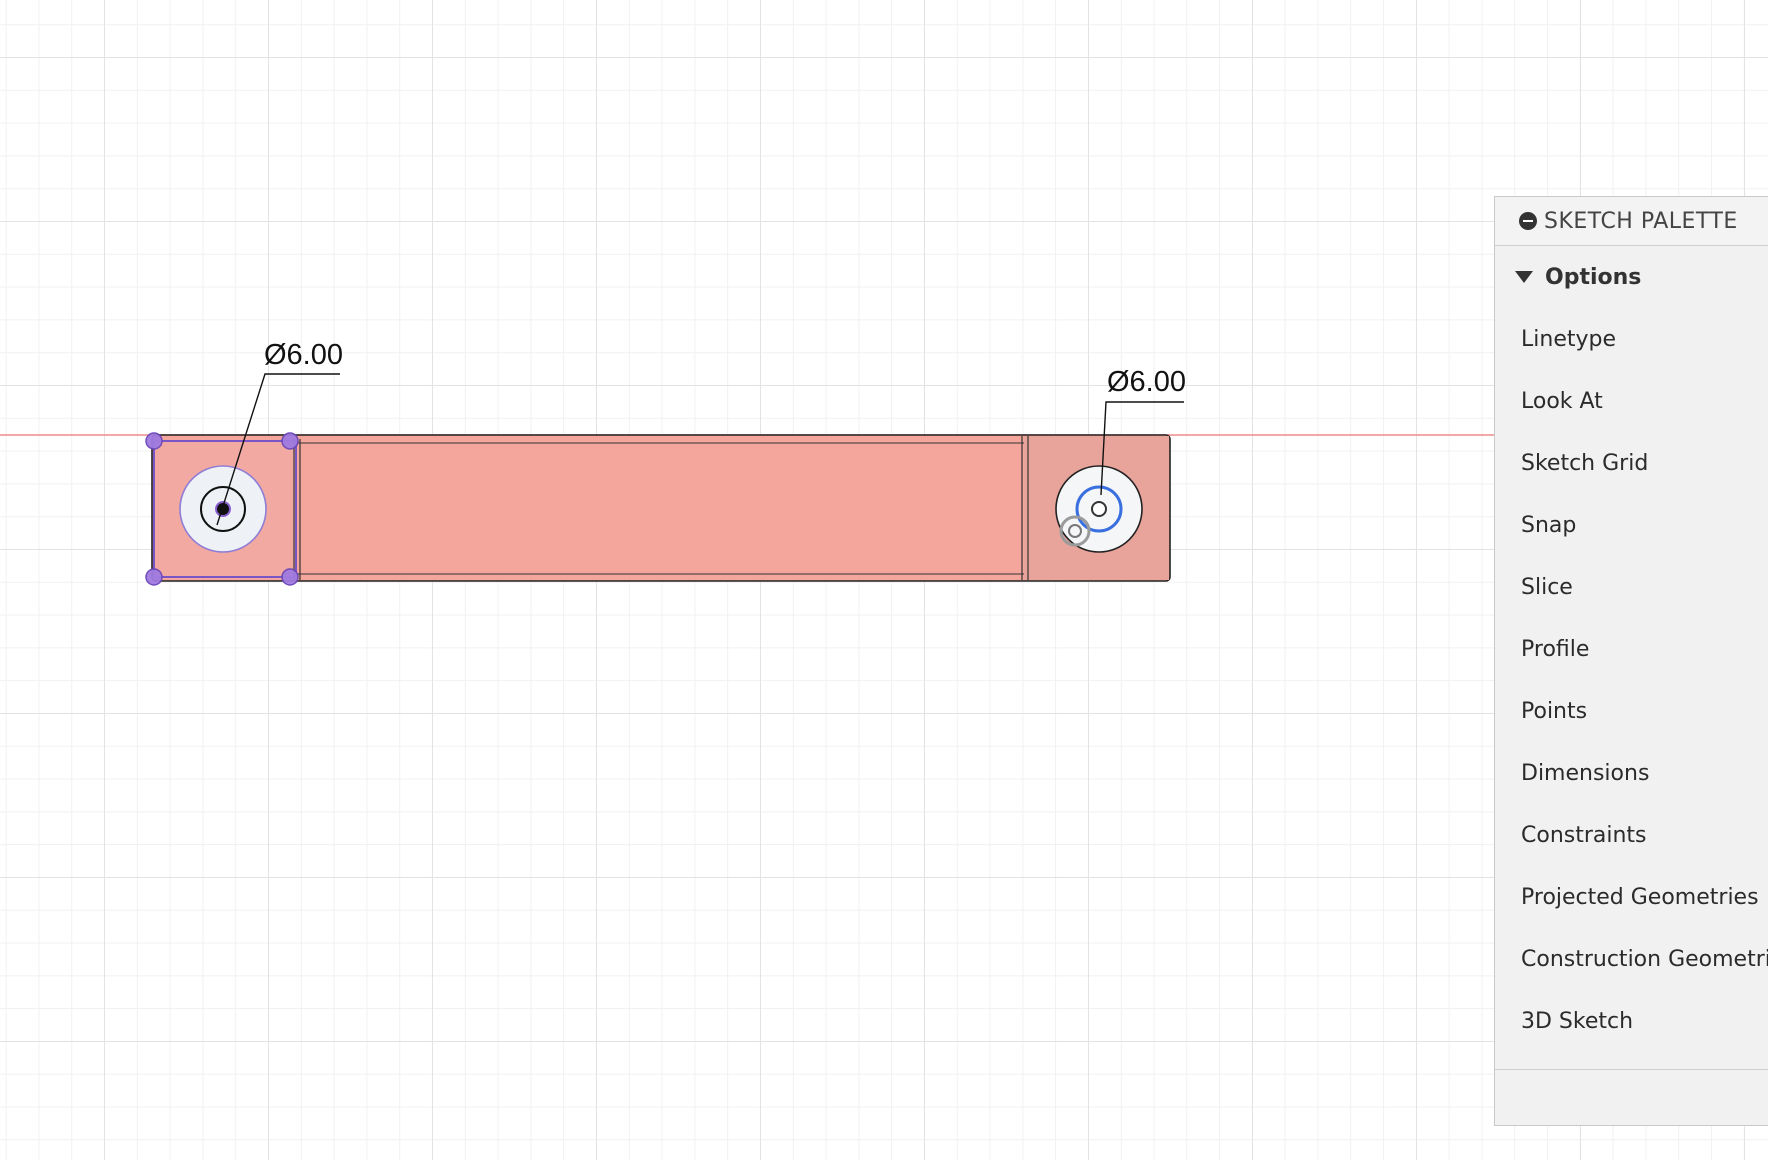 The width and height of the screenshot is (1768, 1160). What do you see at coordinates (1631, 711) in the screenshot?
I see `option-points: Points` at bounding box center [1631, 711].